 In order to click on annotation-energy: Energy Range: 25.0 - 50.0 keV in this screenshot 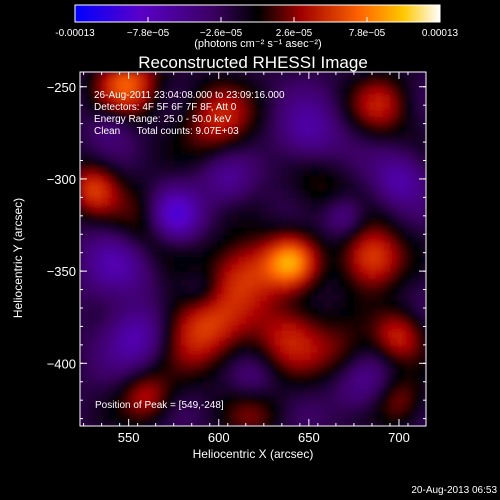, I will do `click(163, 119)`.